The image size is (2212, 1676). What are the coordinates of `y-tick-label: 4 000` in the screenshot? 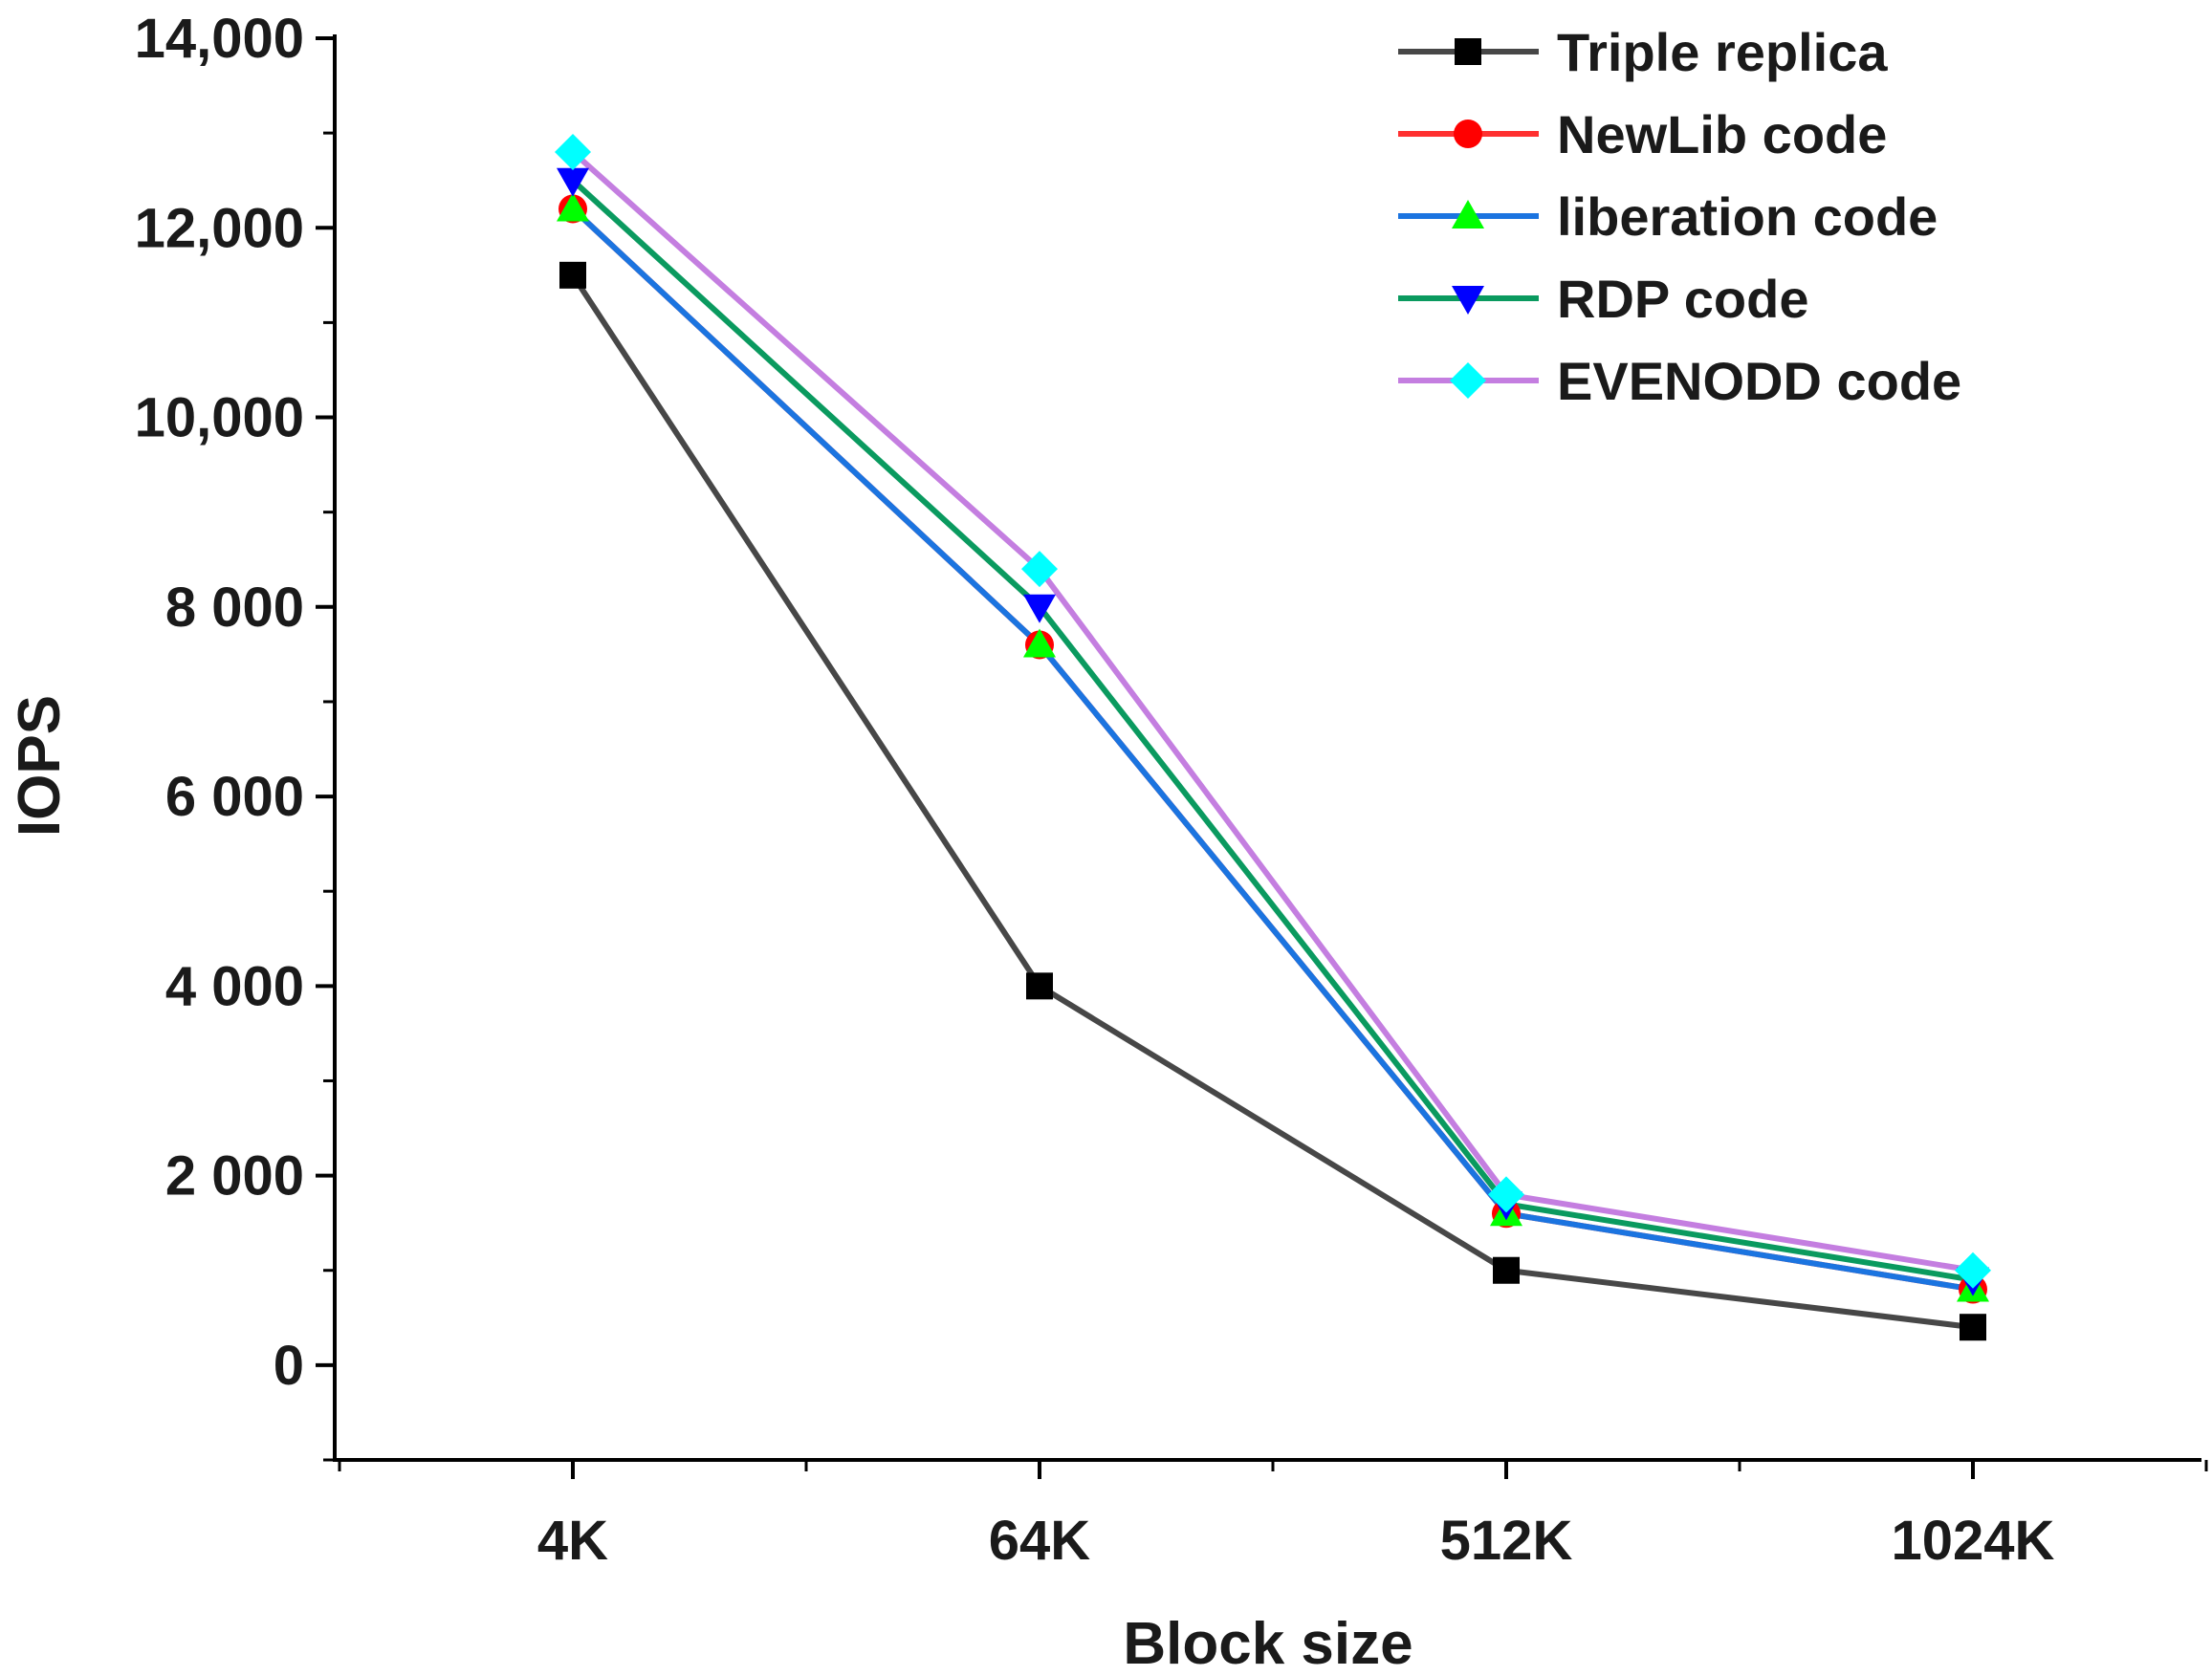 It's located at (234, 986).